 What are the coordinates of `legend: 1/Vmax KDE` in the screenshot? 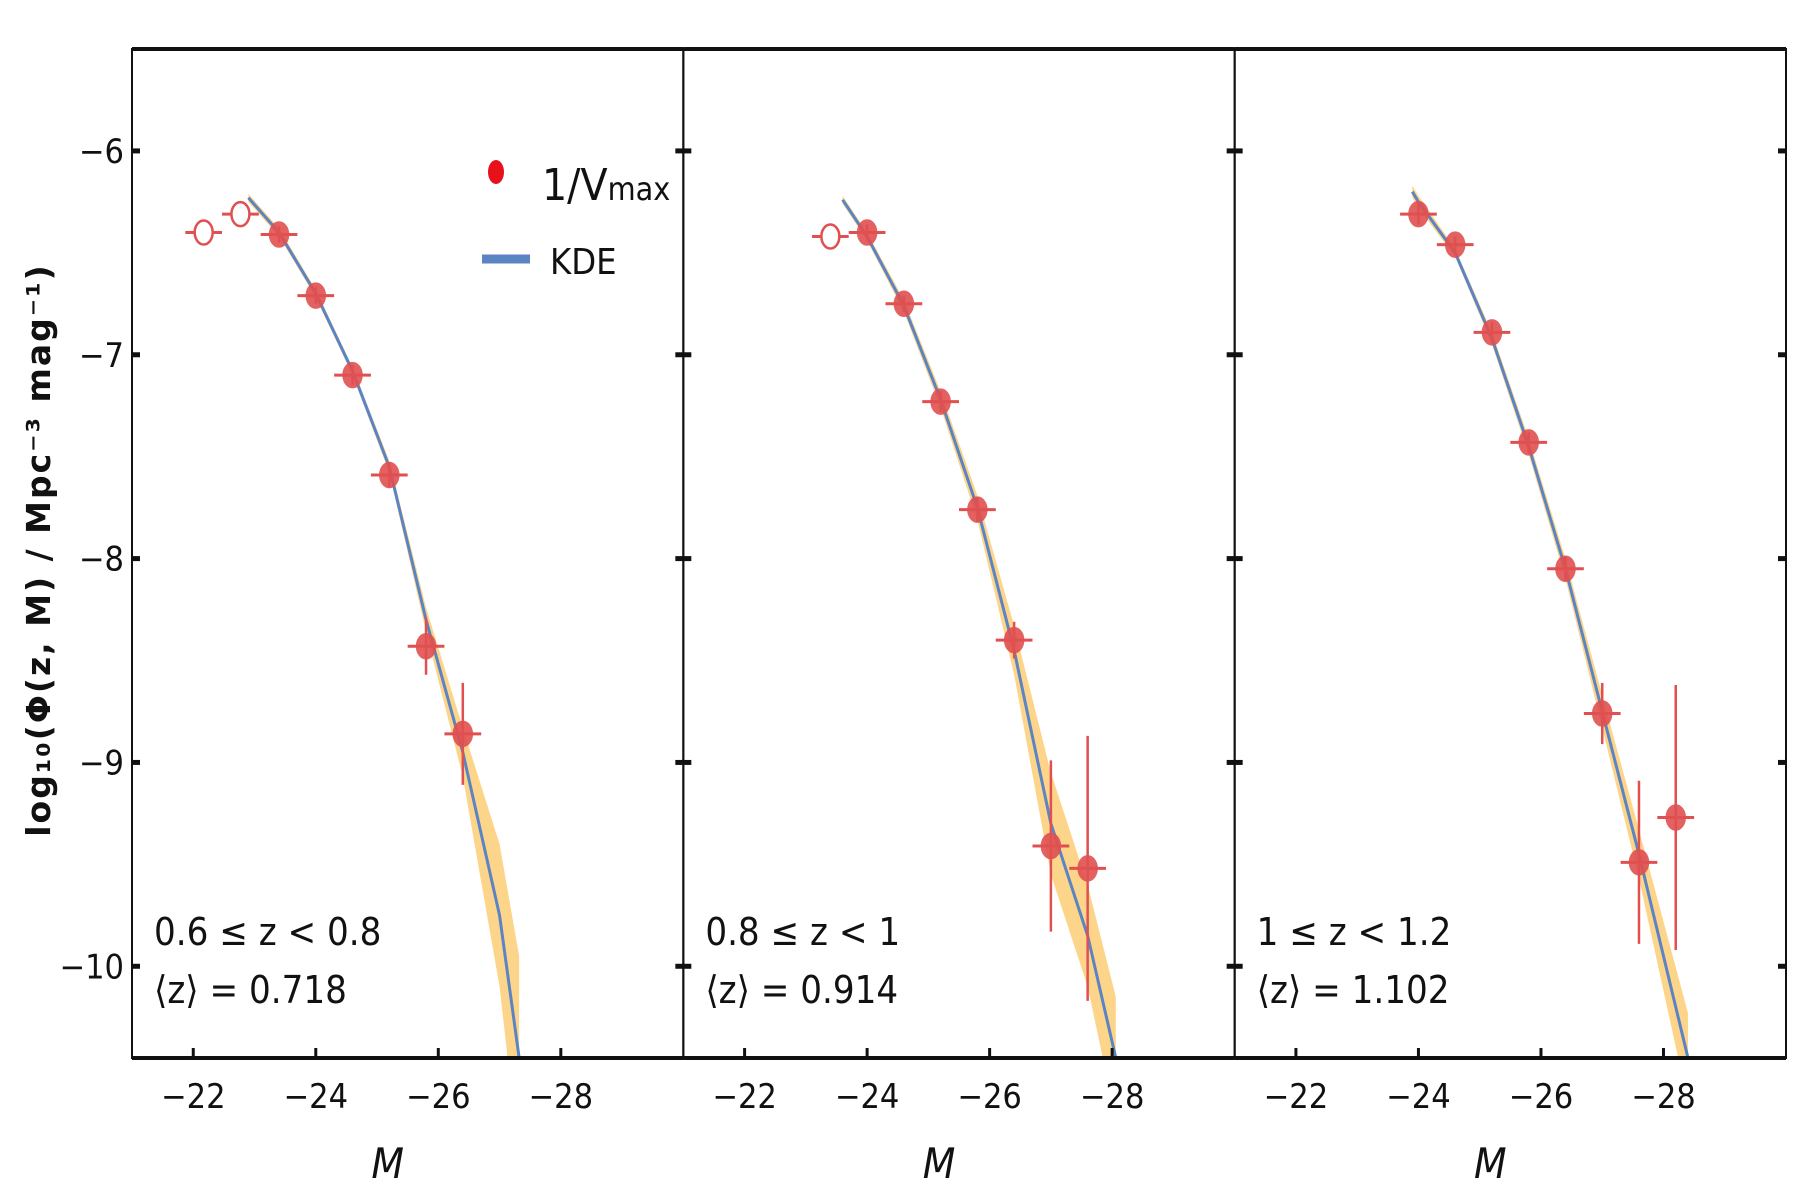 It's located at (576, 221).